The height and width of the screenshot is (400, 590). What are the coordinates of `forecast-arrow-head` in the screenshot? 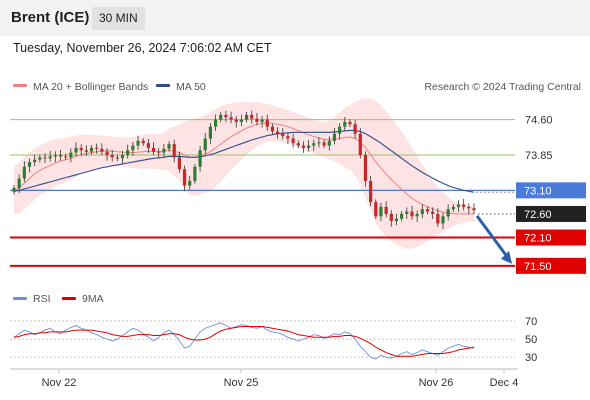 It's located at (506, 257).